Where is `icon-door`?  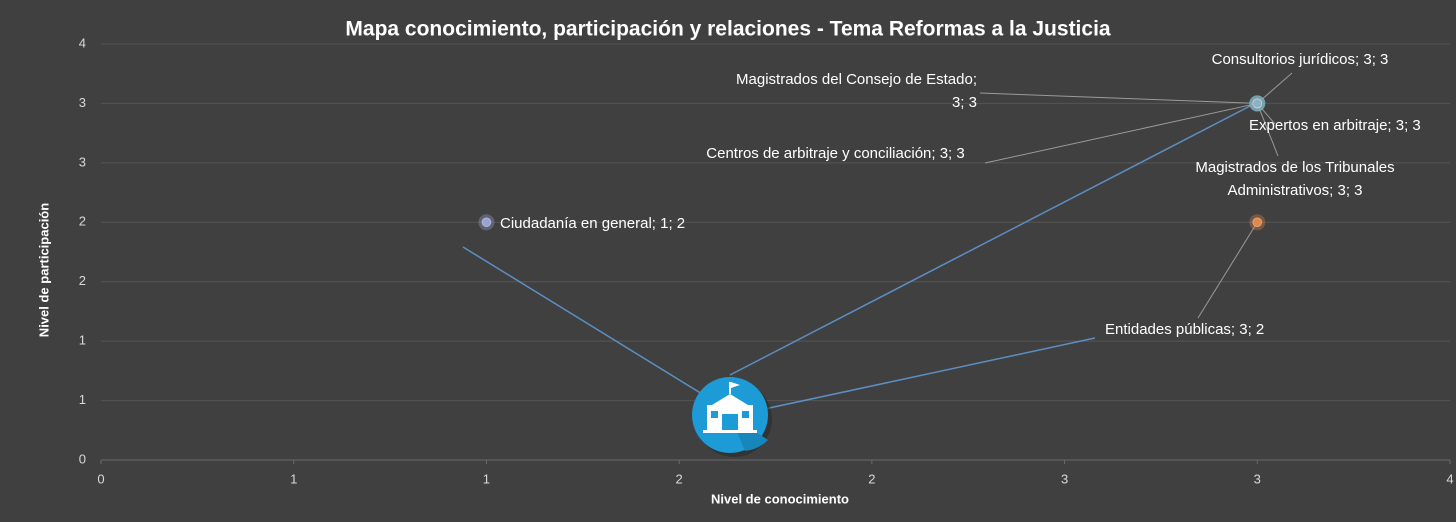
icon-door is located at coordinates (730, 422).